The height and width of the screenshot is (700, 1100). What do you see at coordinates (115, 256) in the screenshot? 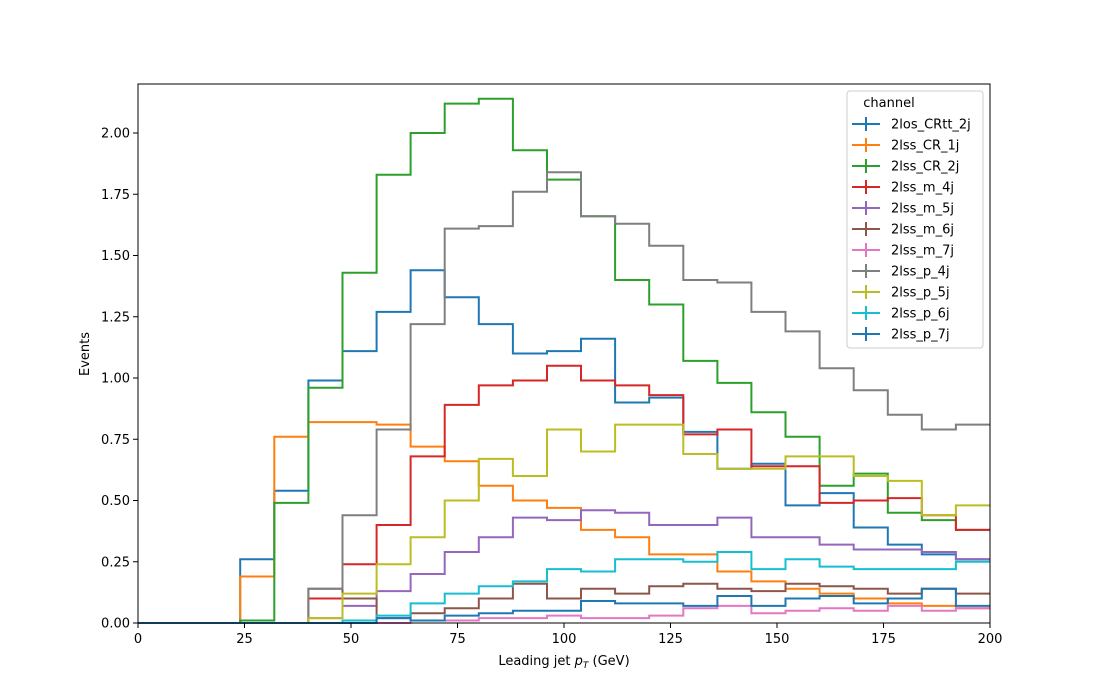
I see `y-tick-label: 1.50` at bounding box center [115, 256].